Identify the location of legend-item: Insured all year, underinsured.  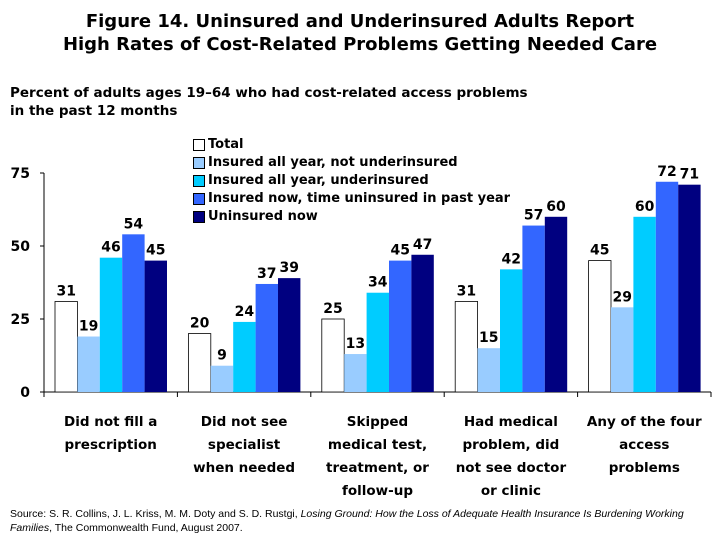
(351, 181).